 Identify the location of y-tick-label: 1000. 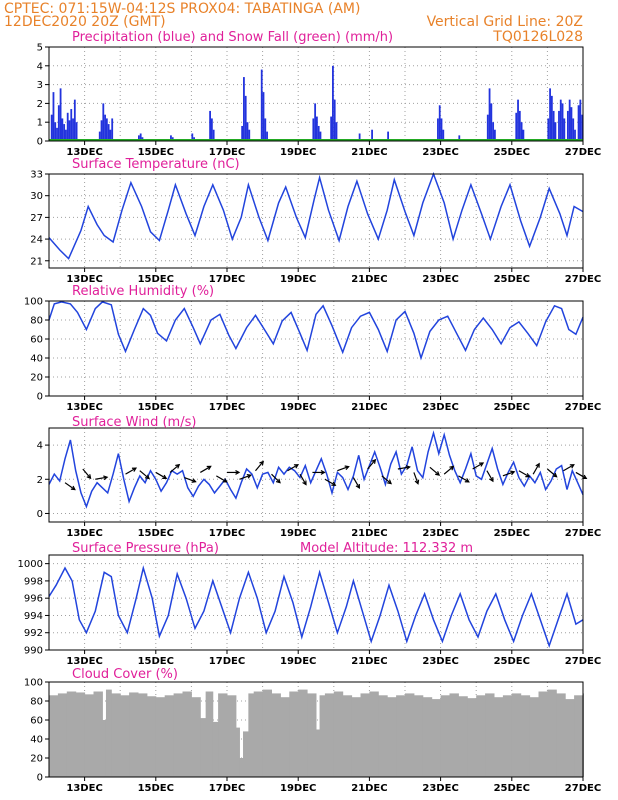
(30, 564).